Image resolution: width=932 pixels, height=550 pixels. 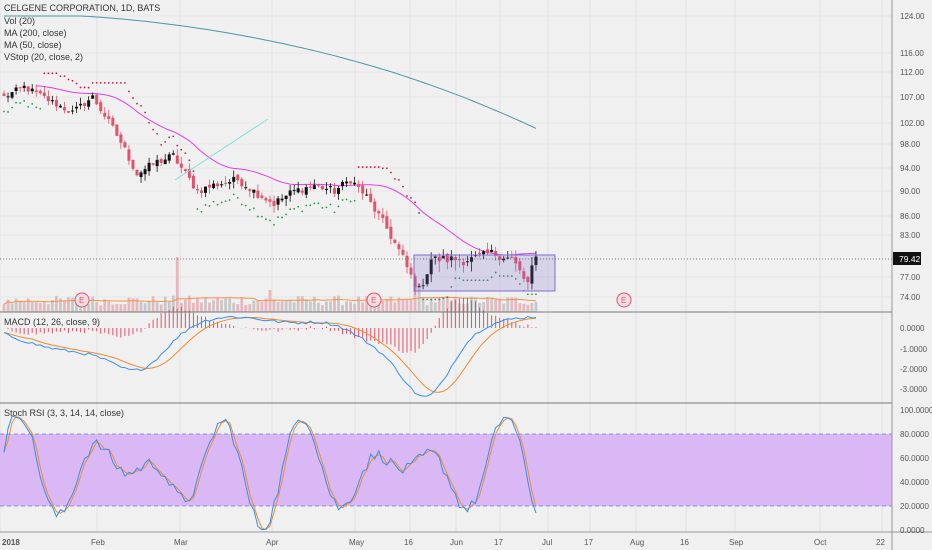 I want to click on time-tick-label: 2018, so click(x=11, y=542).